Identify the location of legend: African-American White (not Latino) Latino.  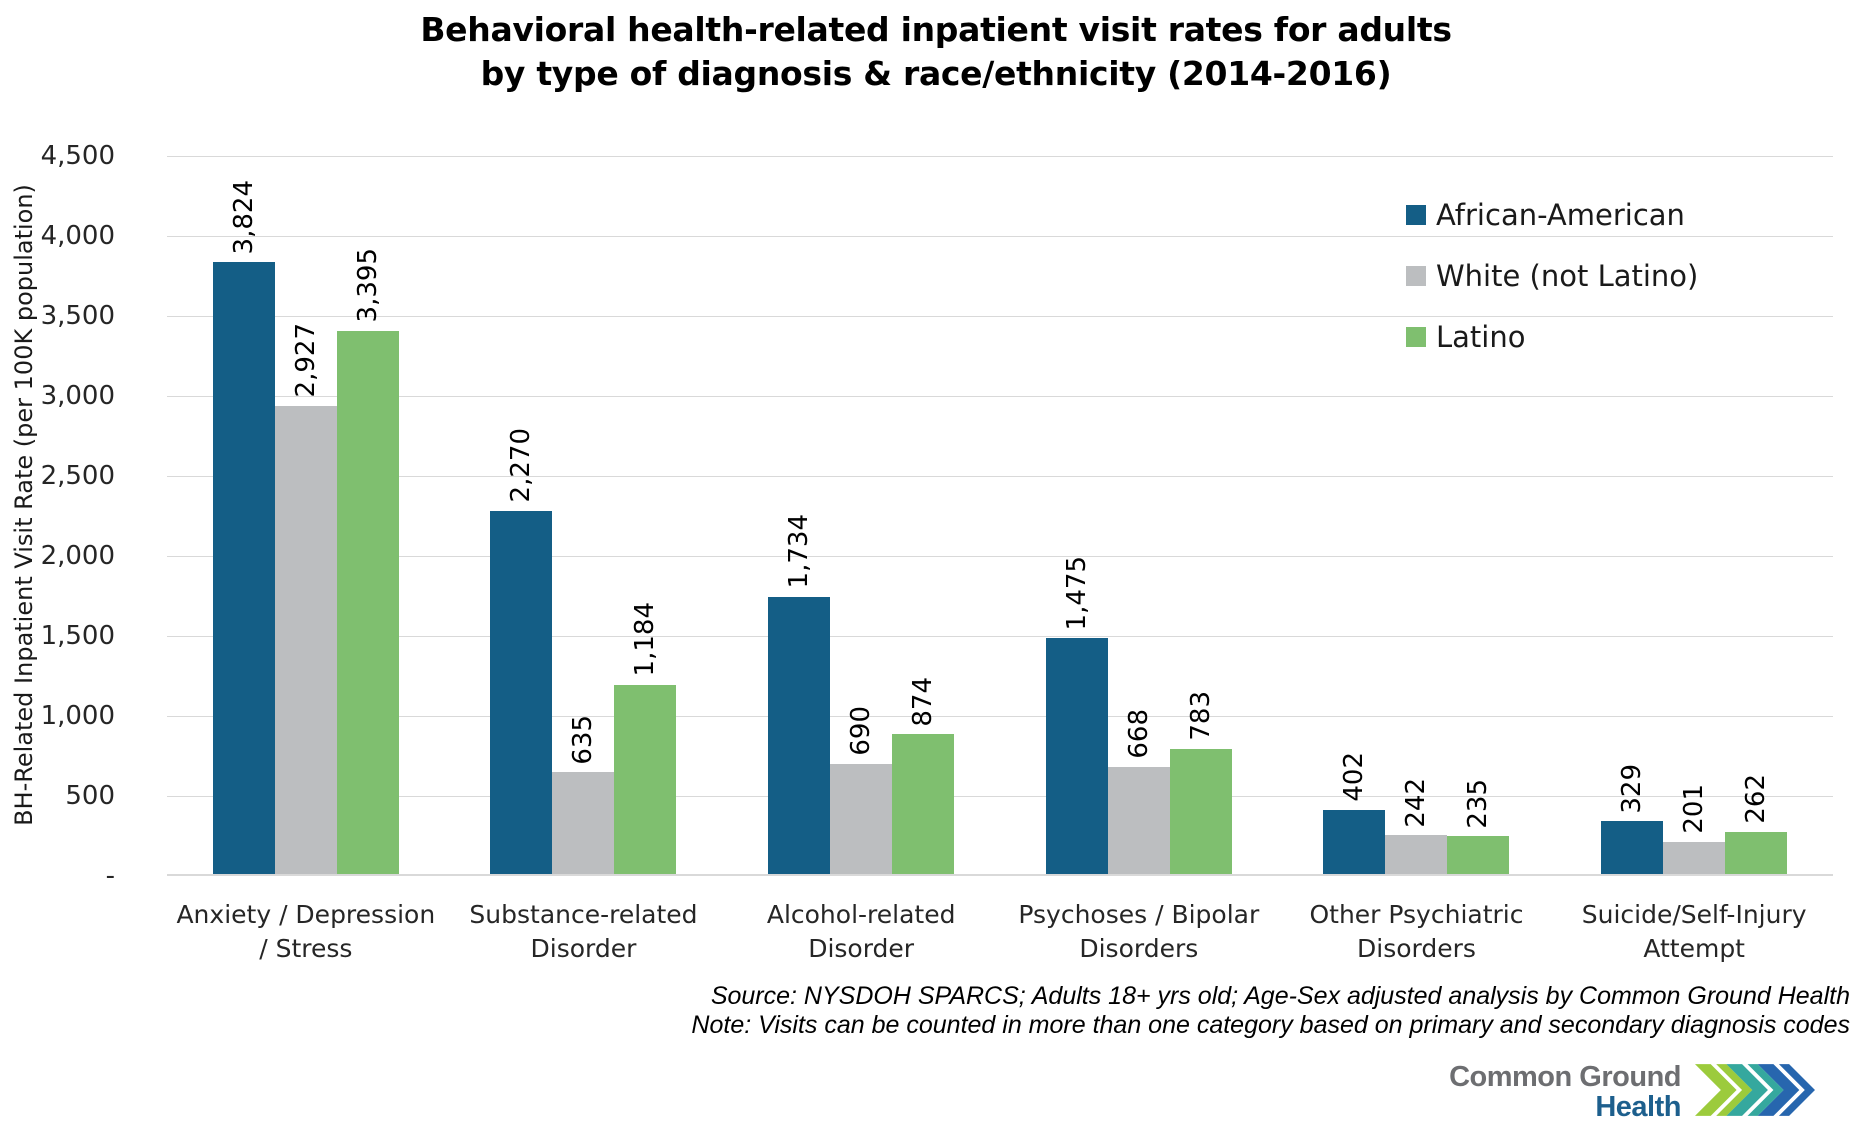
(1552, 288).